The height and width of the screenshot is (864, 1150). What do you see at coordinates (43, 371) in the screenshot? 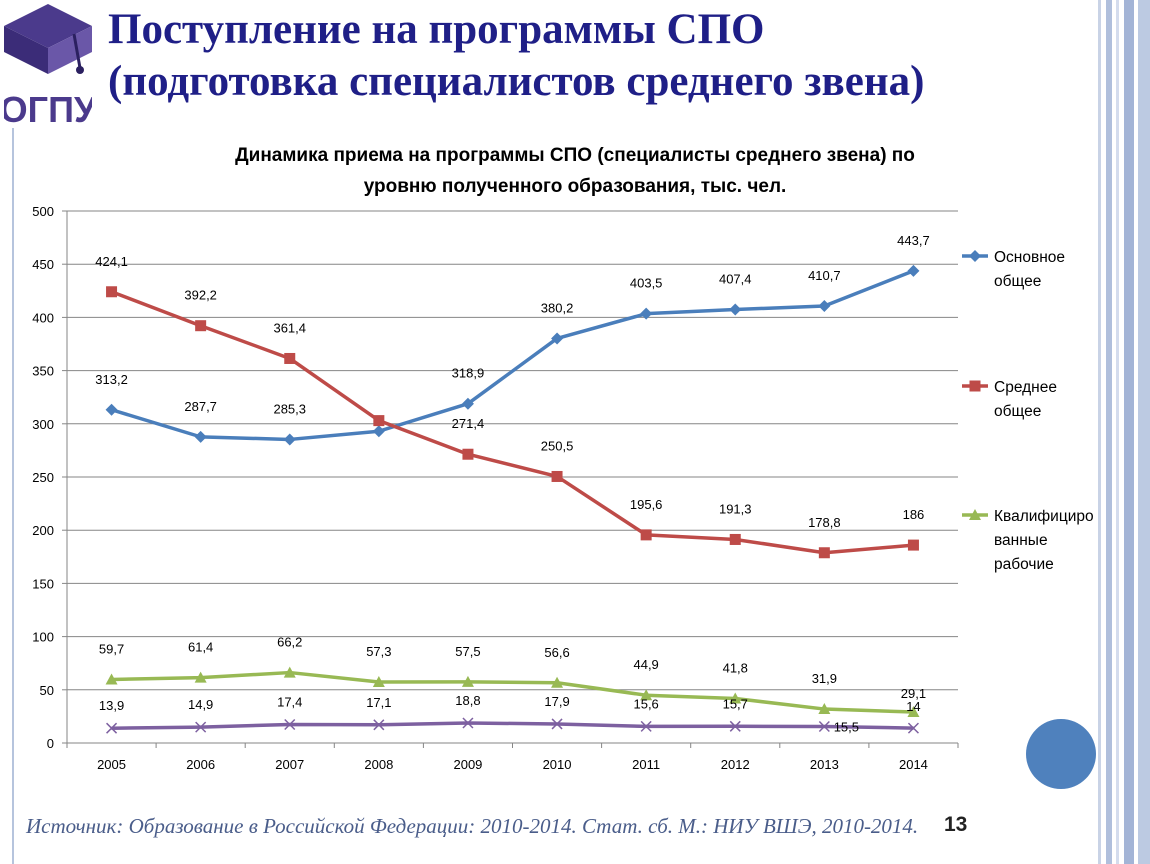
I see `y-tick-label: 350` at bounding box center [43, 371].